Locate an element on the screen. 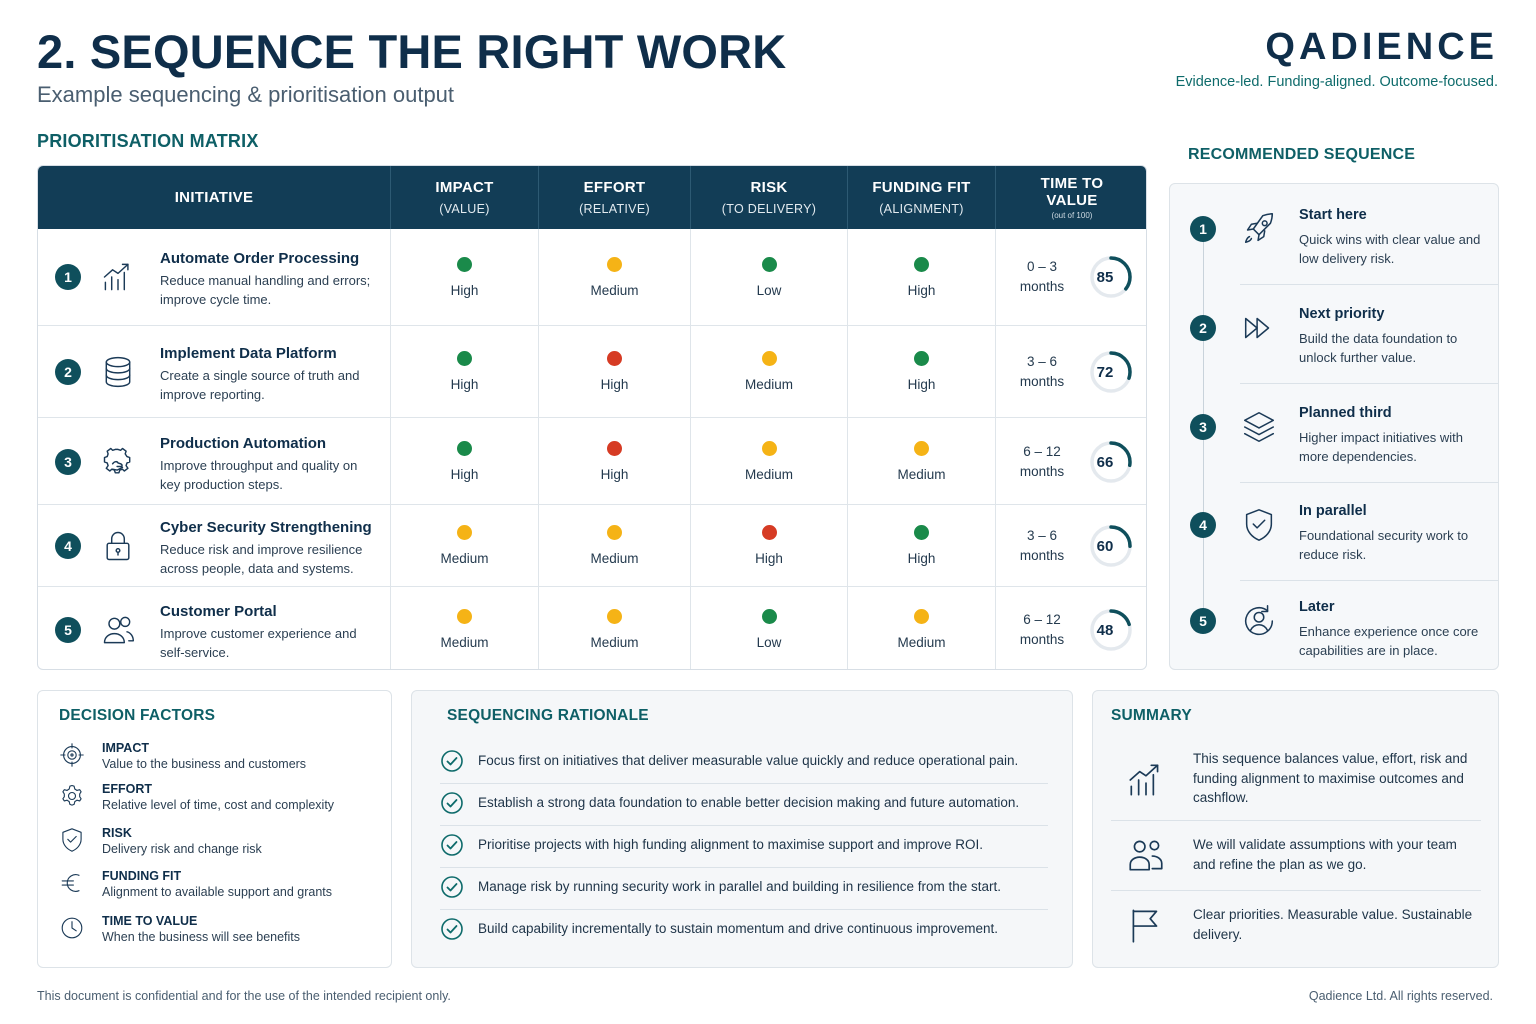 The image size is (1536, 1024). sequence-number-badge: 2 is located at coordinates (1203, 328).